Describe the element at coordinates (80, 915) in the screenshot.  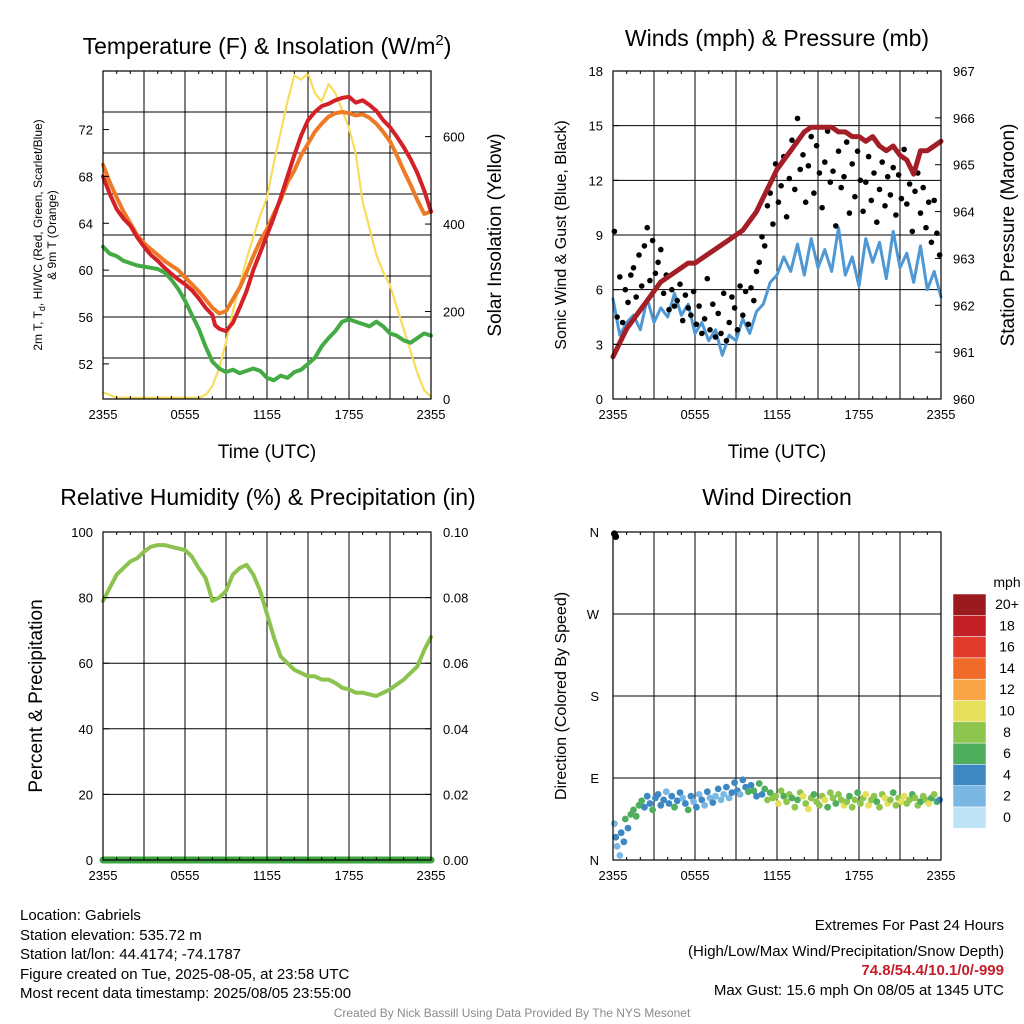
I see `location-text: Location: Gabriels` at that location.